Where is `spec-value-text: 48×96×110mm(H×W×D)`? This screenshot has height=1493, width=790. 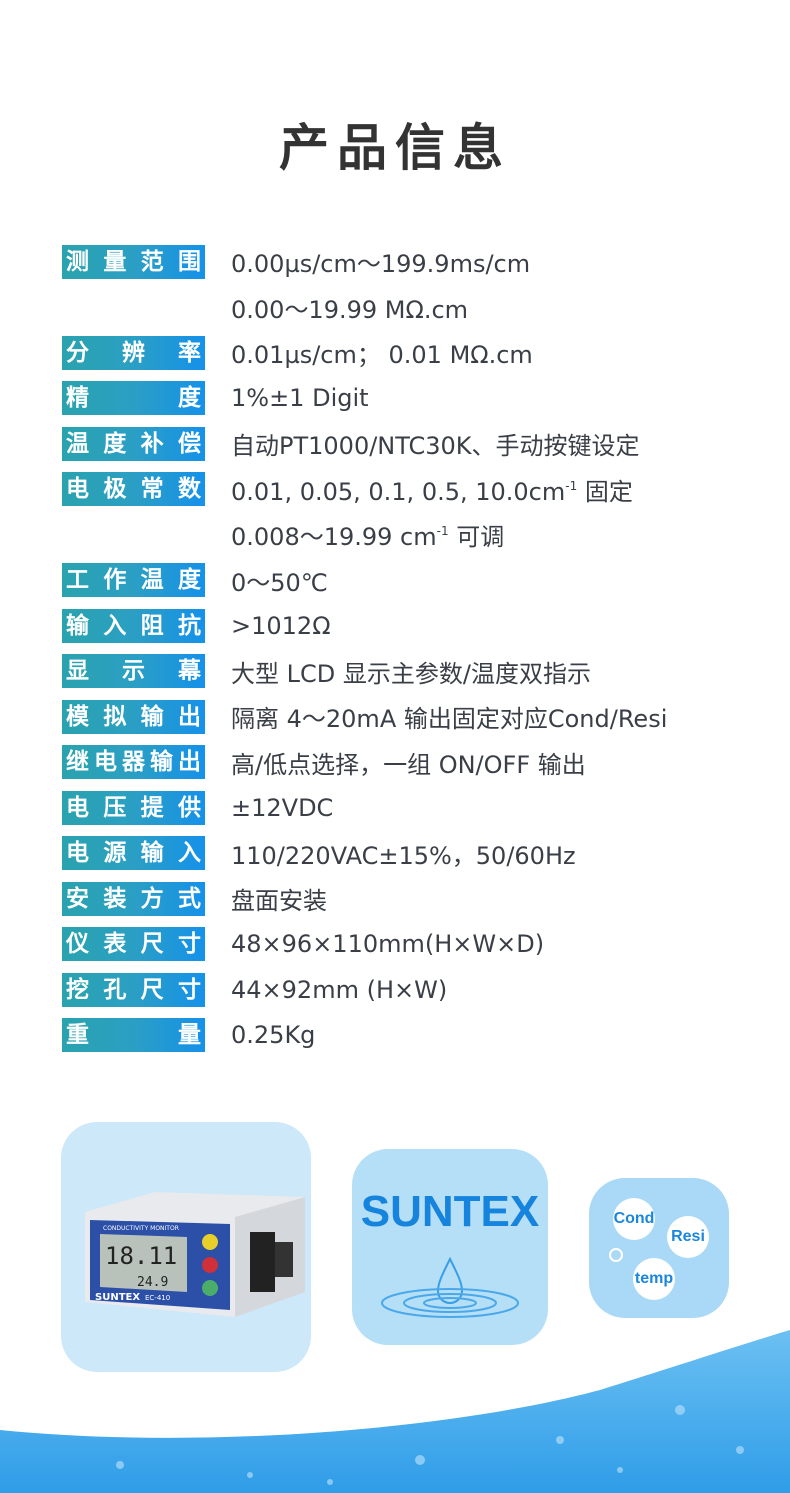
spec-value-text: 48×96×110mm(H×W×D) is located at coordinates (388, 944).